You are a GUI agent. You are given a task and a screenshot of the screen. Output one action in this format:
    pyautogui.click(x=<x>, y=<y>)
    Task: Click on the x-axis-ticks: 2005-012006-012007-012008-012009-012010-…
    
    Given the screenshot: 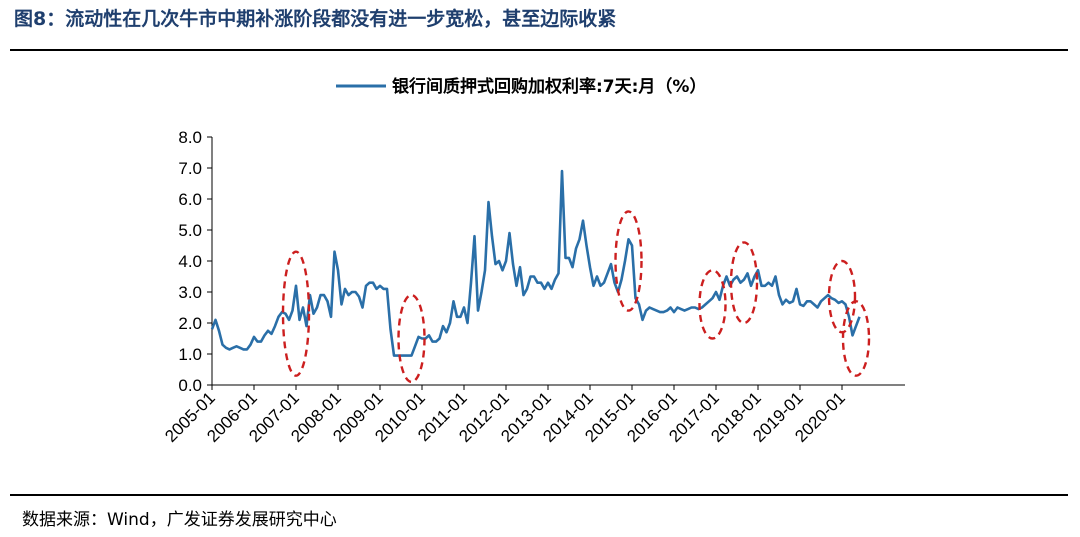 What is the action you would take?
    pyautogui.click(x=505, y=415)
    